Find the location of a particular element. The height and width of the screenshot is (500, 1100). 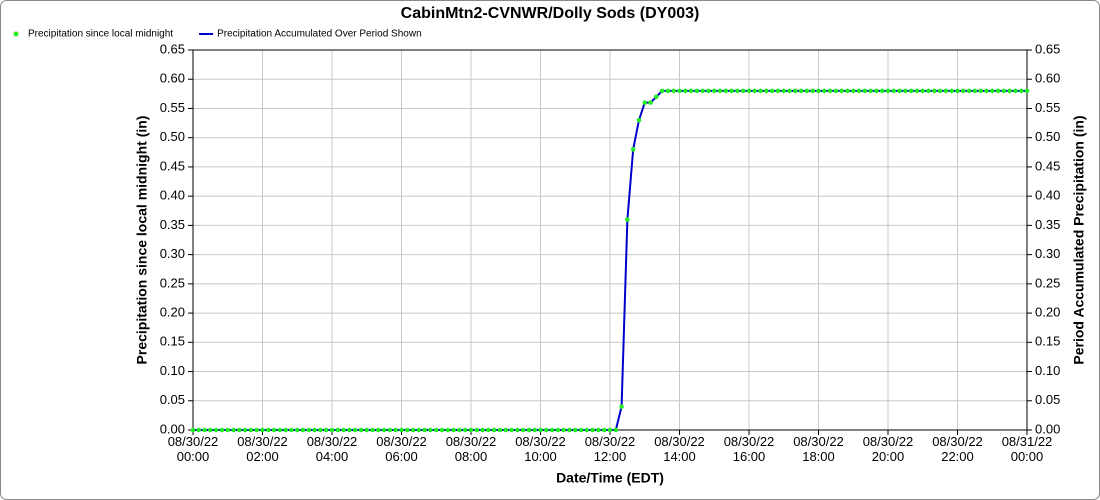

y-tick-label: 0.65 is located at coordinates (172, 48).